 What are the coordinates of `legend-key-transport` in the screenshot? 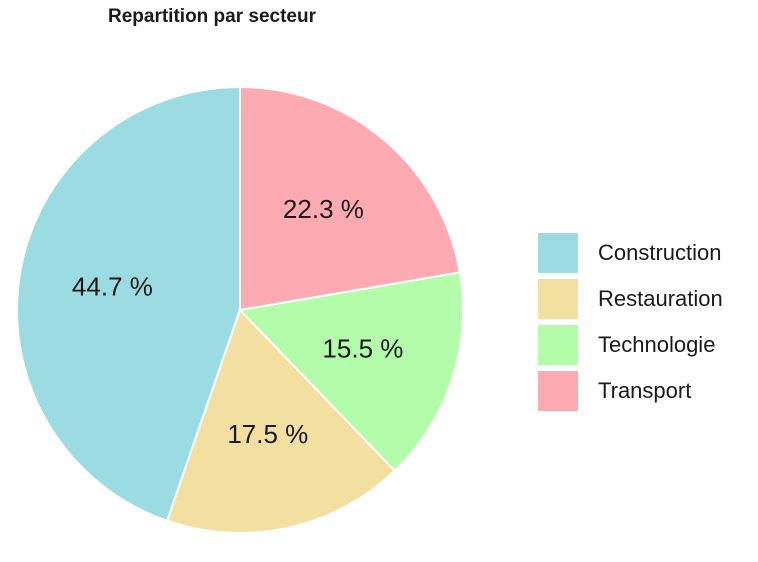 It's located at (558, 391).